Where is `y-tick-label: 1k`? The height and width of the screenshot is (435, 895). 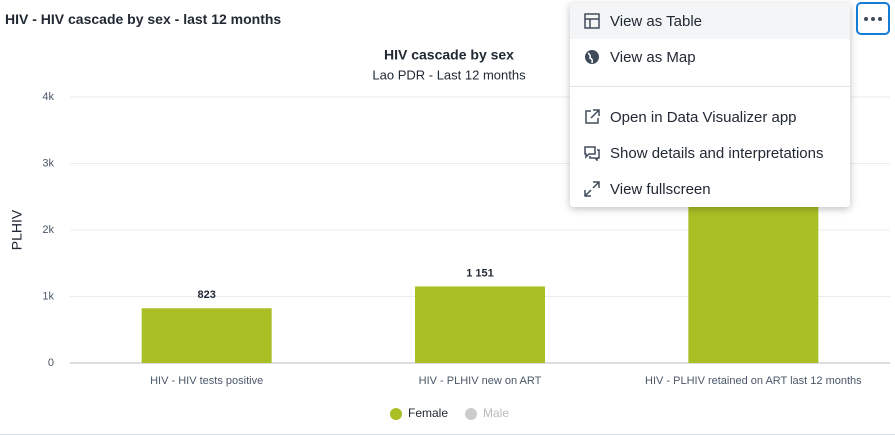 y-tick-label: 1k is located at coordinates (48, 296).